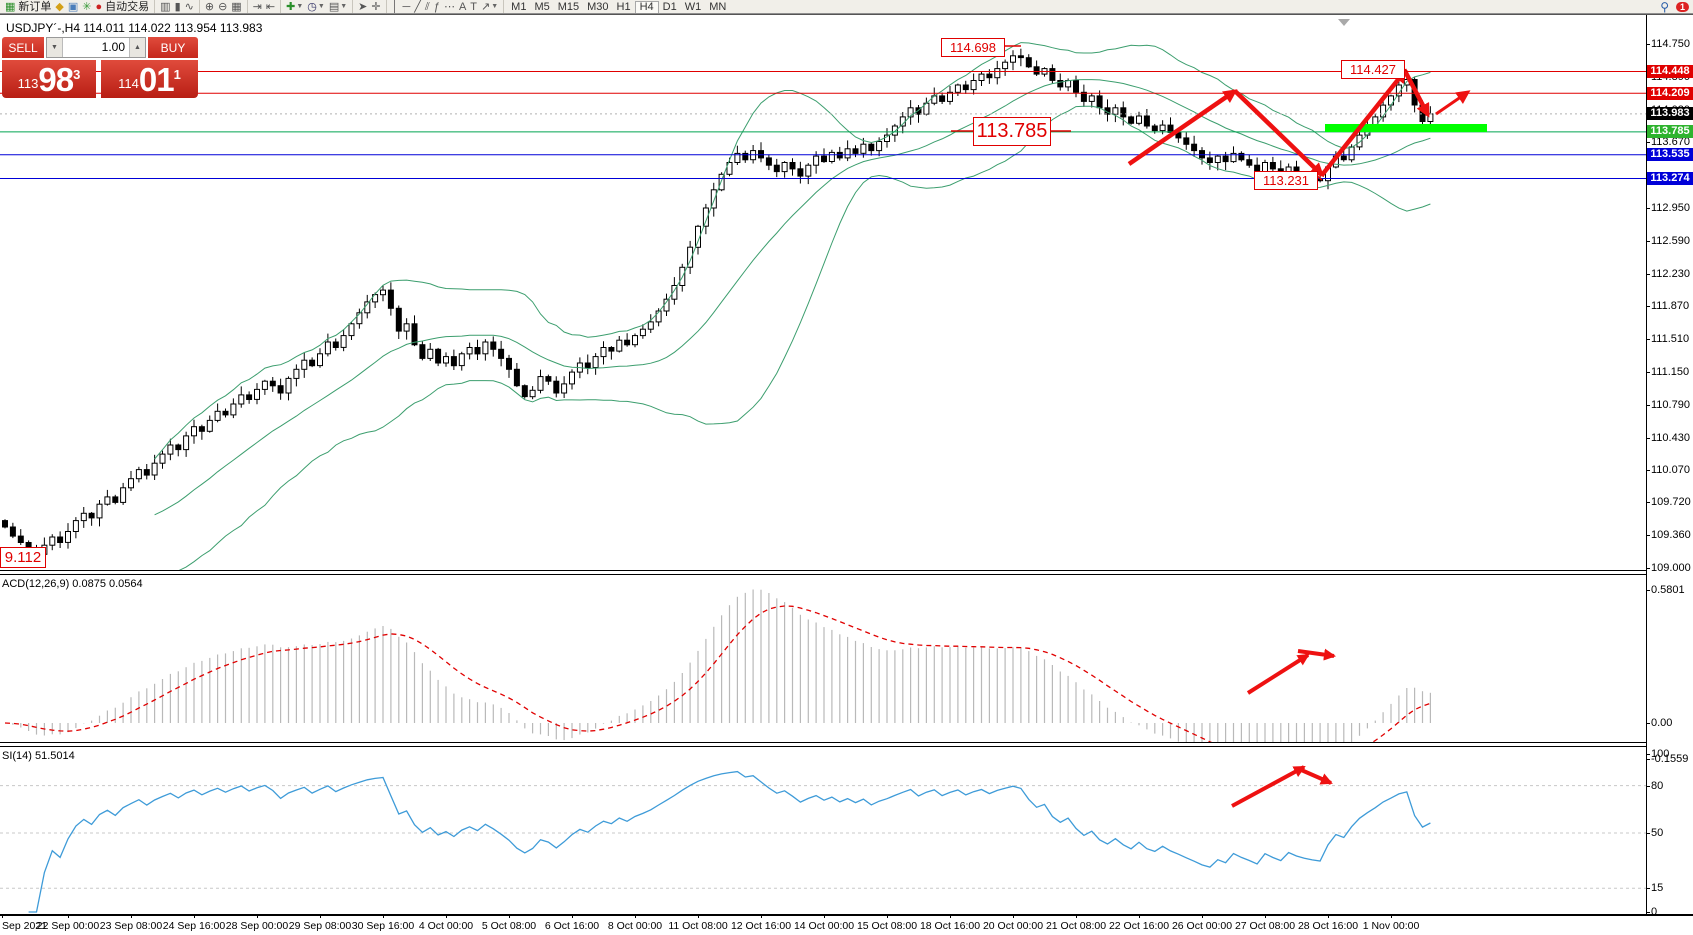  What do you see at coordinates (1682, 6) in the screenshot?
I see `notification-badge: 1` at bounding box center [1682, 6].